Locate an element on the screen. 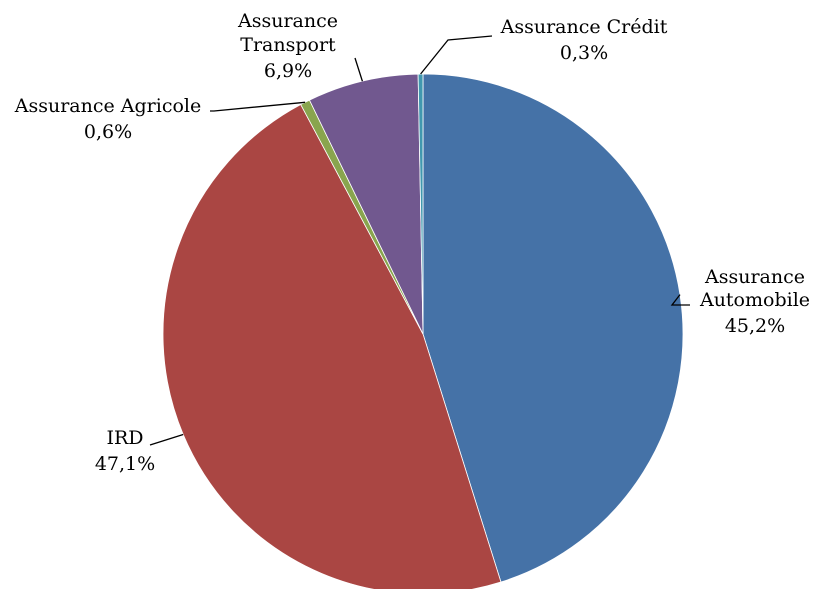  label-assurance-automobile-value: 45,2% is located at coordinates (755, 326).